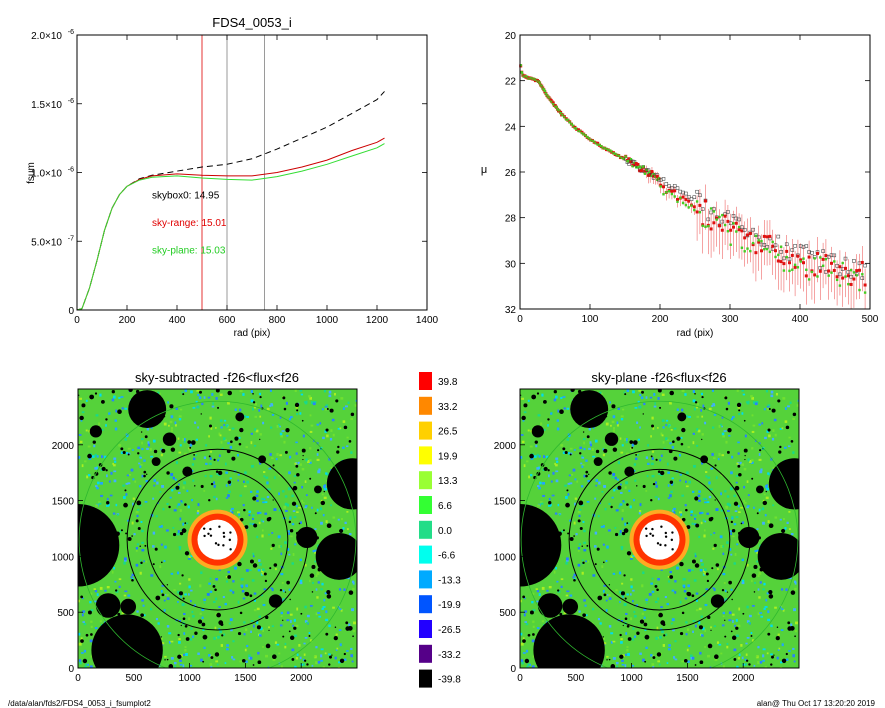 The image size is (885, 708). What do you see at coordinates (177, 320) in the screenshot?
I see `fsum-x-tick-label: 400` at bounding box center [177, 320].